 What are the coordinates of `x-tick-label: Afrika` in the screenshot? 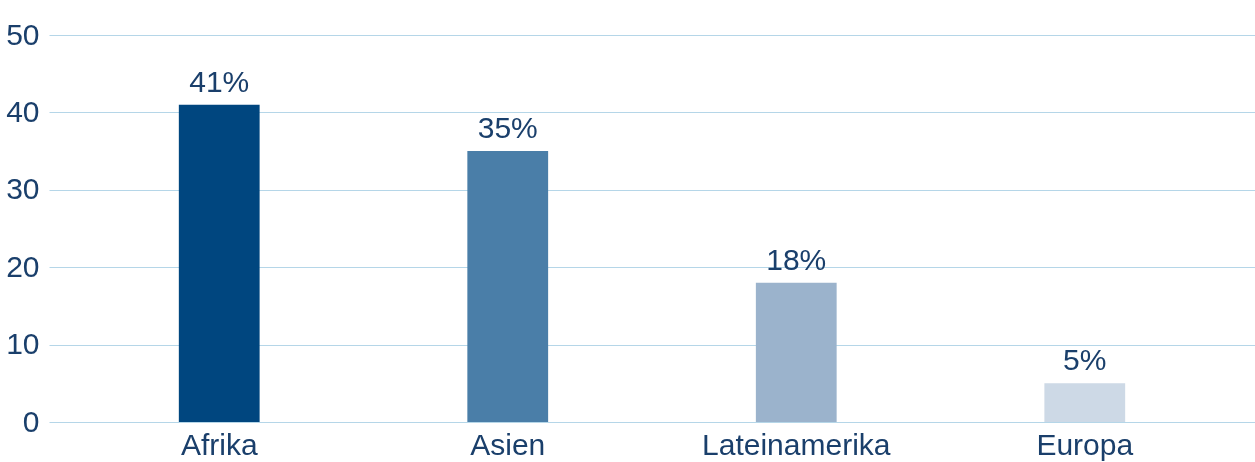 It's located at (219, 444).